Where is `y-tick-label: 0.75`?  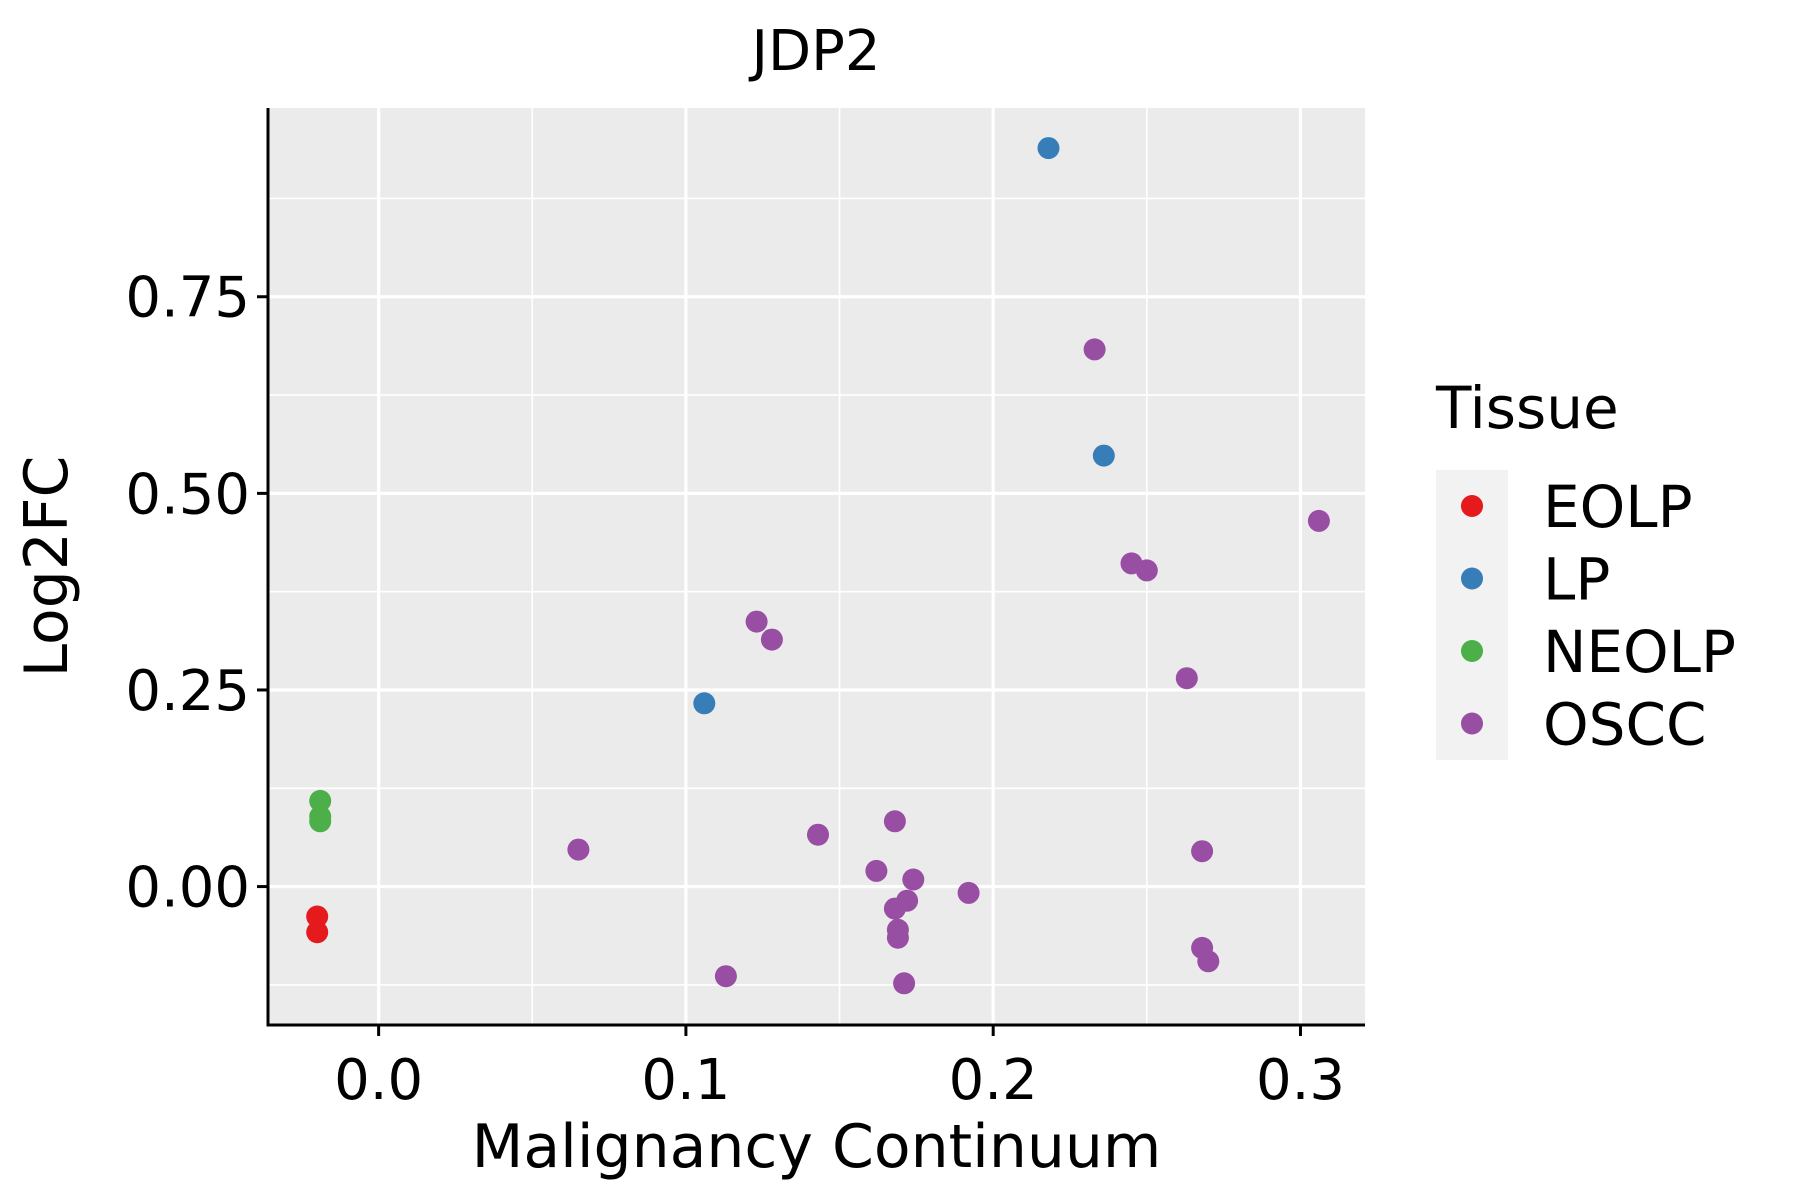 y-tick-label: 0.75 is located at coordinates (187, 298).